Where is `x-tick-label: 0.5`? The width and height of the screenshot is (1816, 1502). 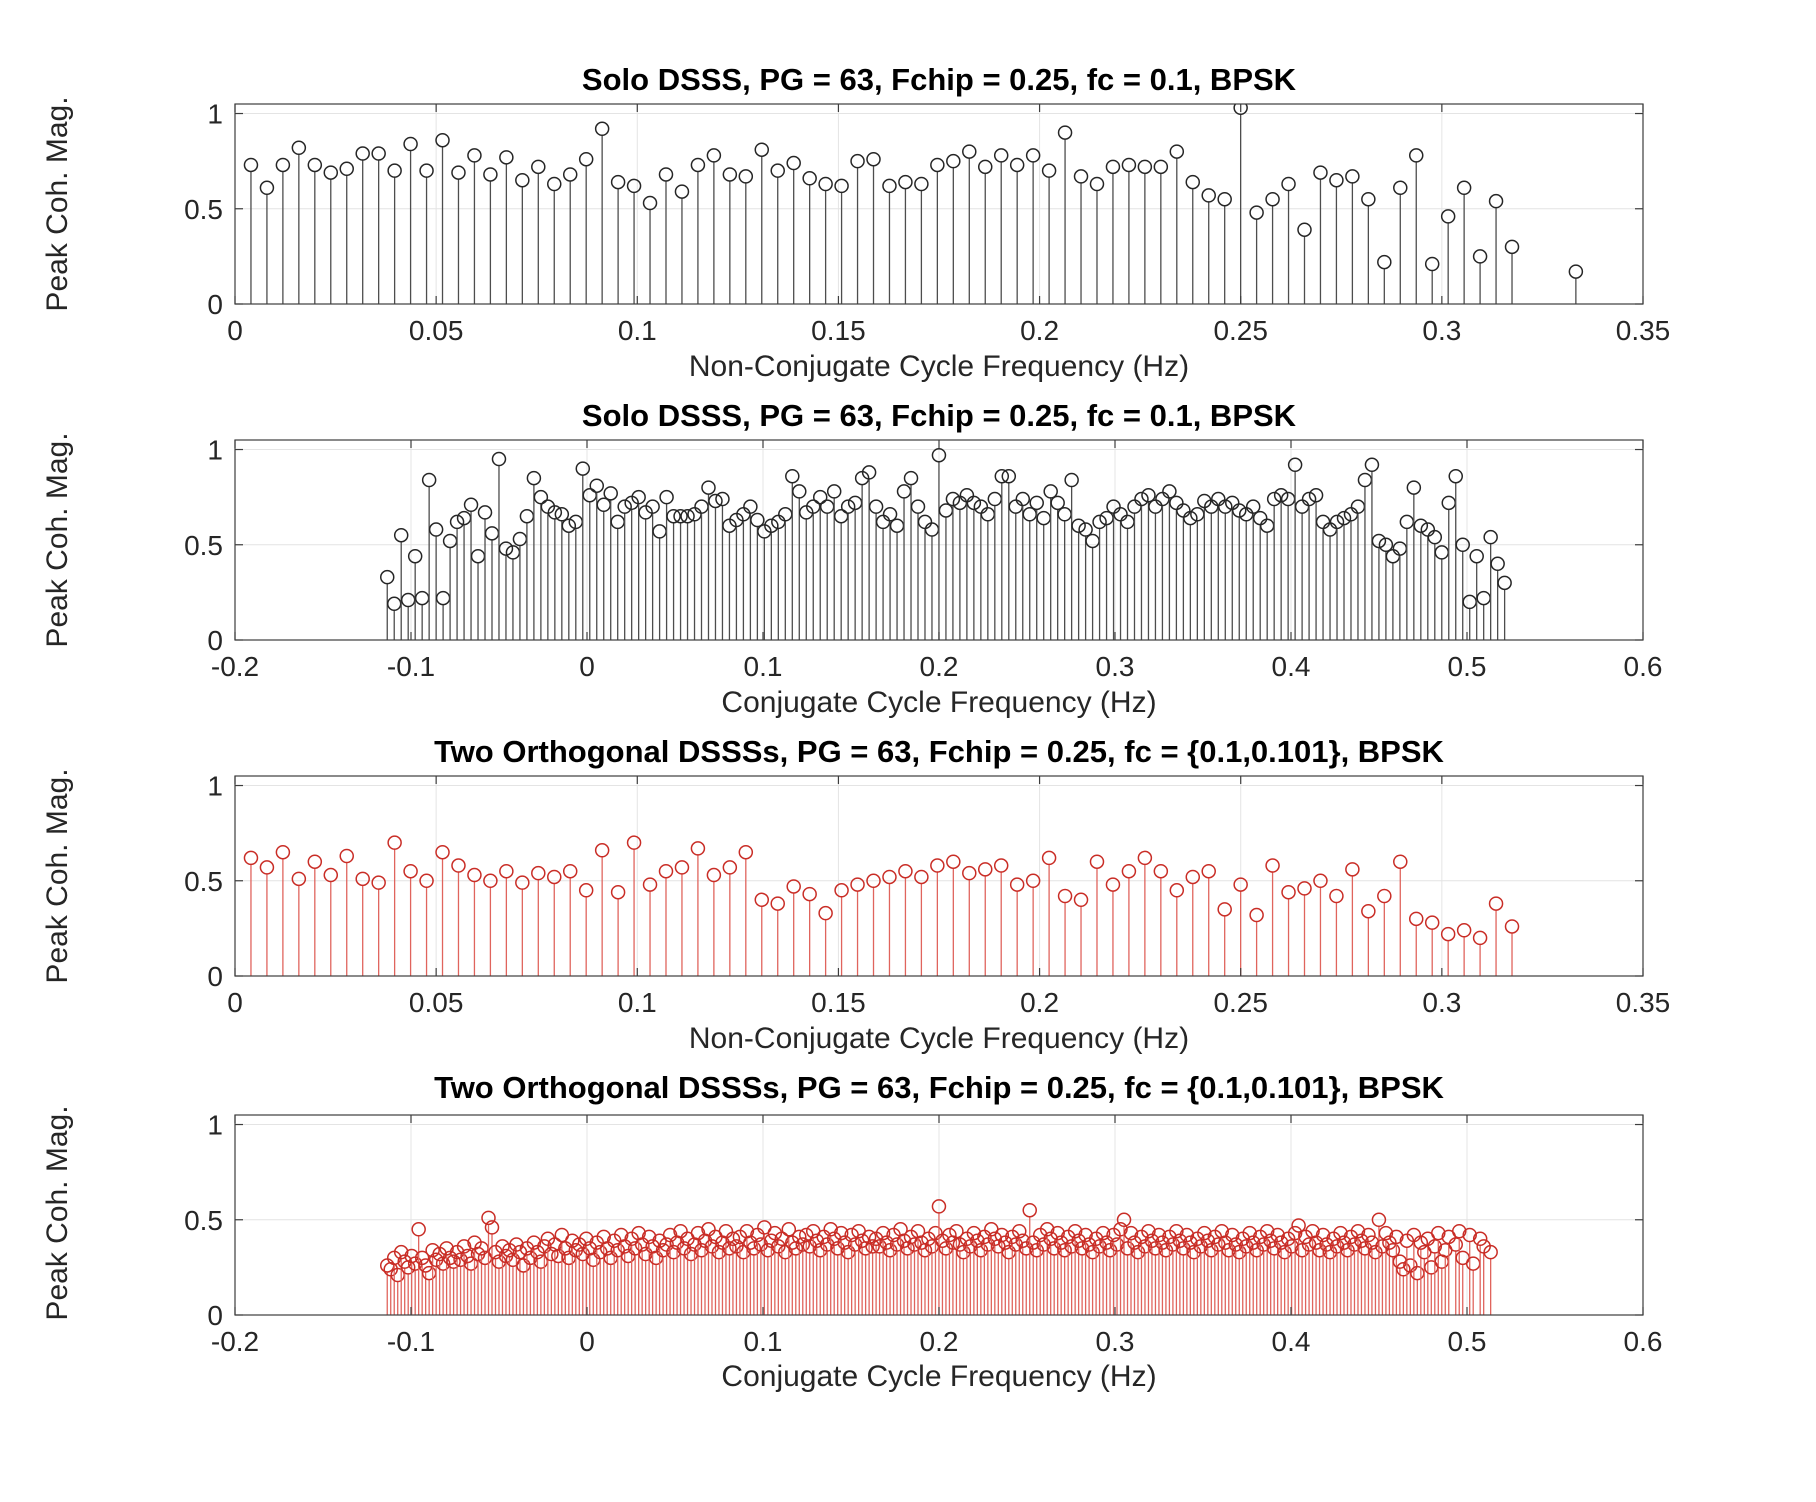 x-tick-label: 0.5 is located at coordinates (1467, 1341).